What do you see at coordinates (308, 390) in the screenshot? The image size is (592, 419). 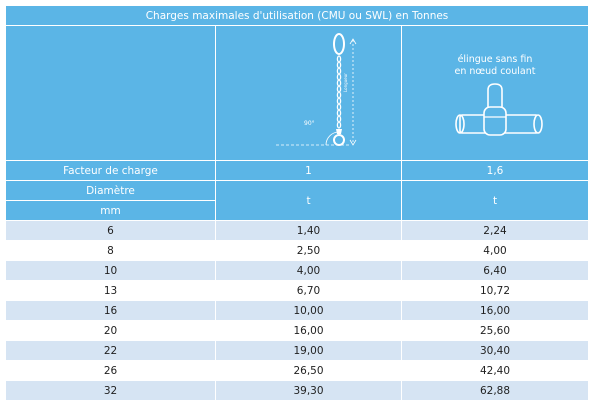 I see `load-cell-chain: 39,30` at bounding box center [308, 390].